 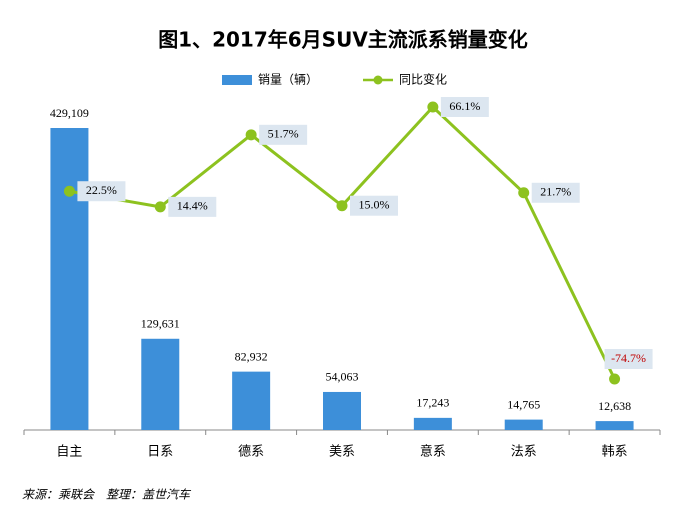 I want to click on line-value-label: 66.1%, so click(x=464, y=106).